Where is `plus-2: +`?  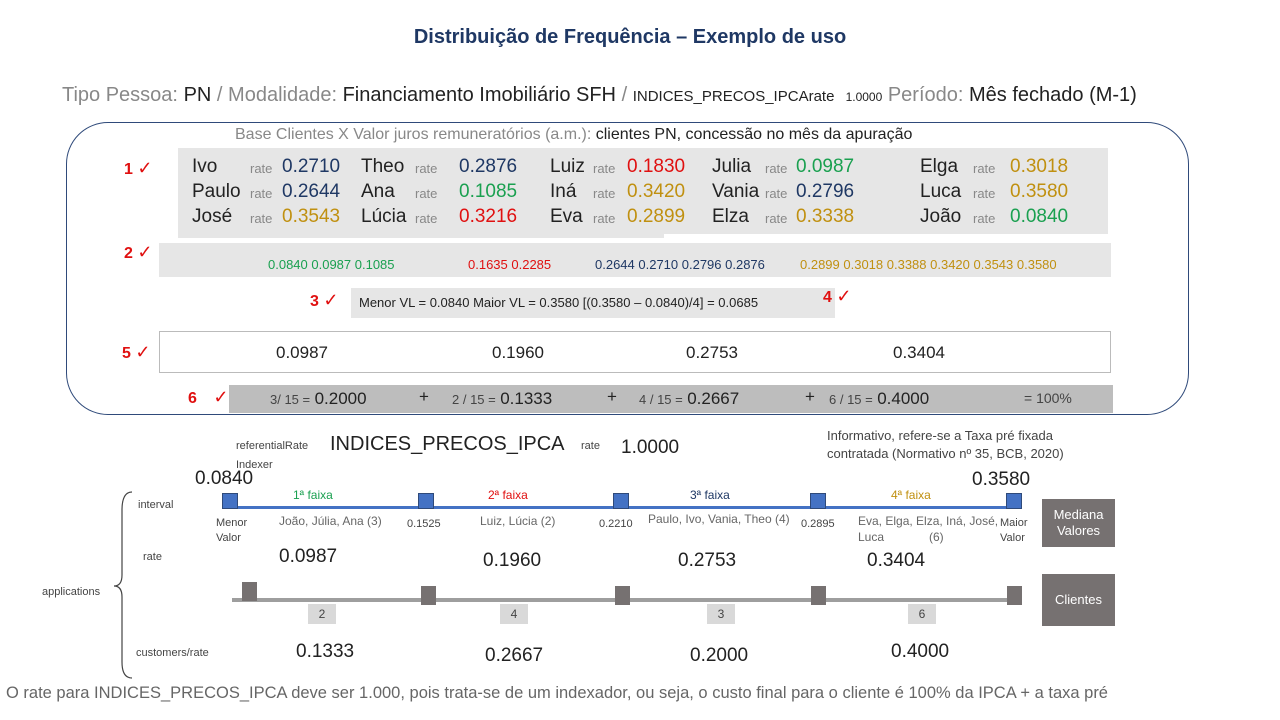
plus-2: + is located at coordinates (612, 396).